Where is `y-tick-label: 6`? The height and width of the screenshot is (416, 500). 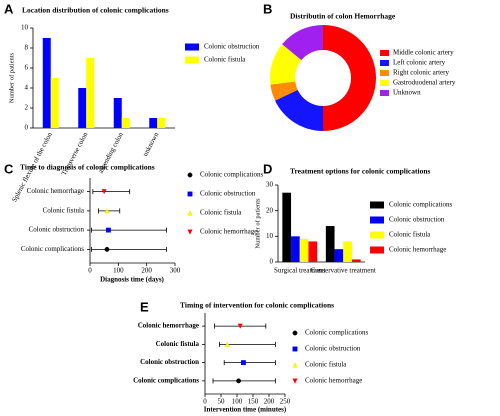 y-tick-label: 6 is located at coordinates (27, 68).